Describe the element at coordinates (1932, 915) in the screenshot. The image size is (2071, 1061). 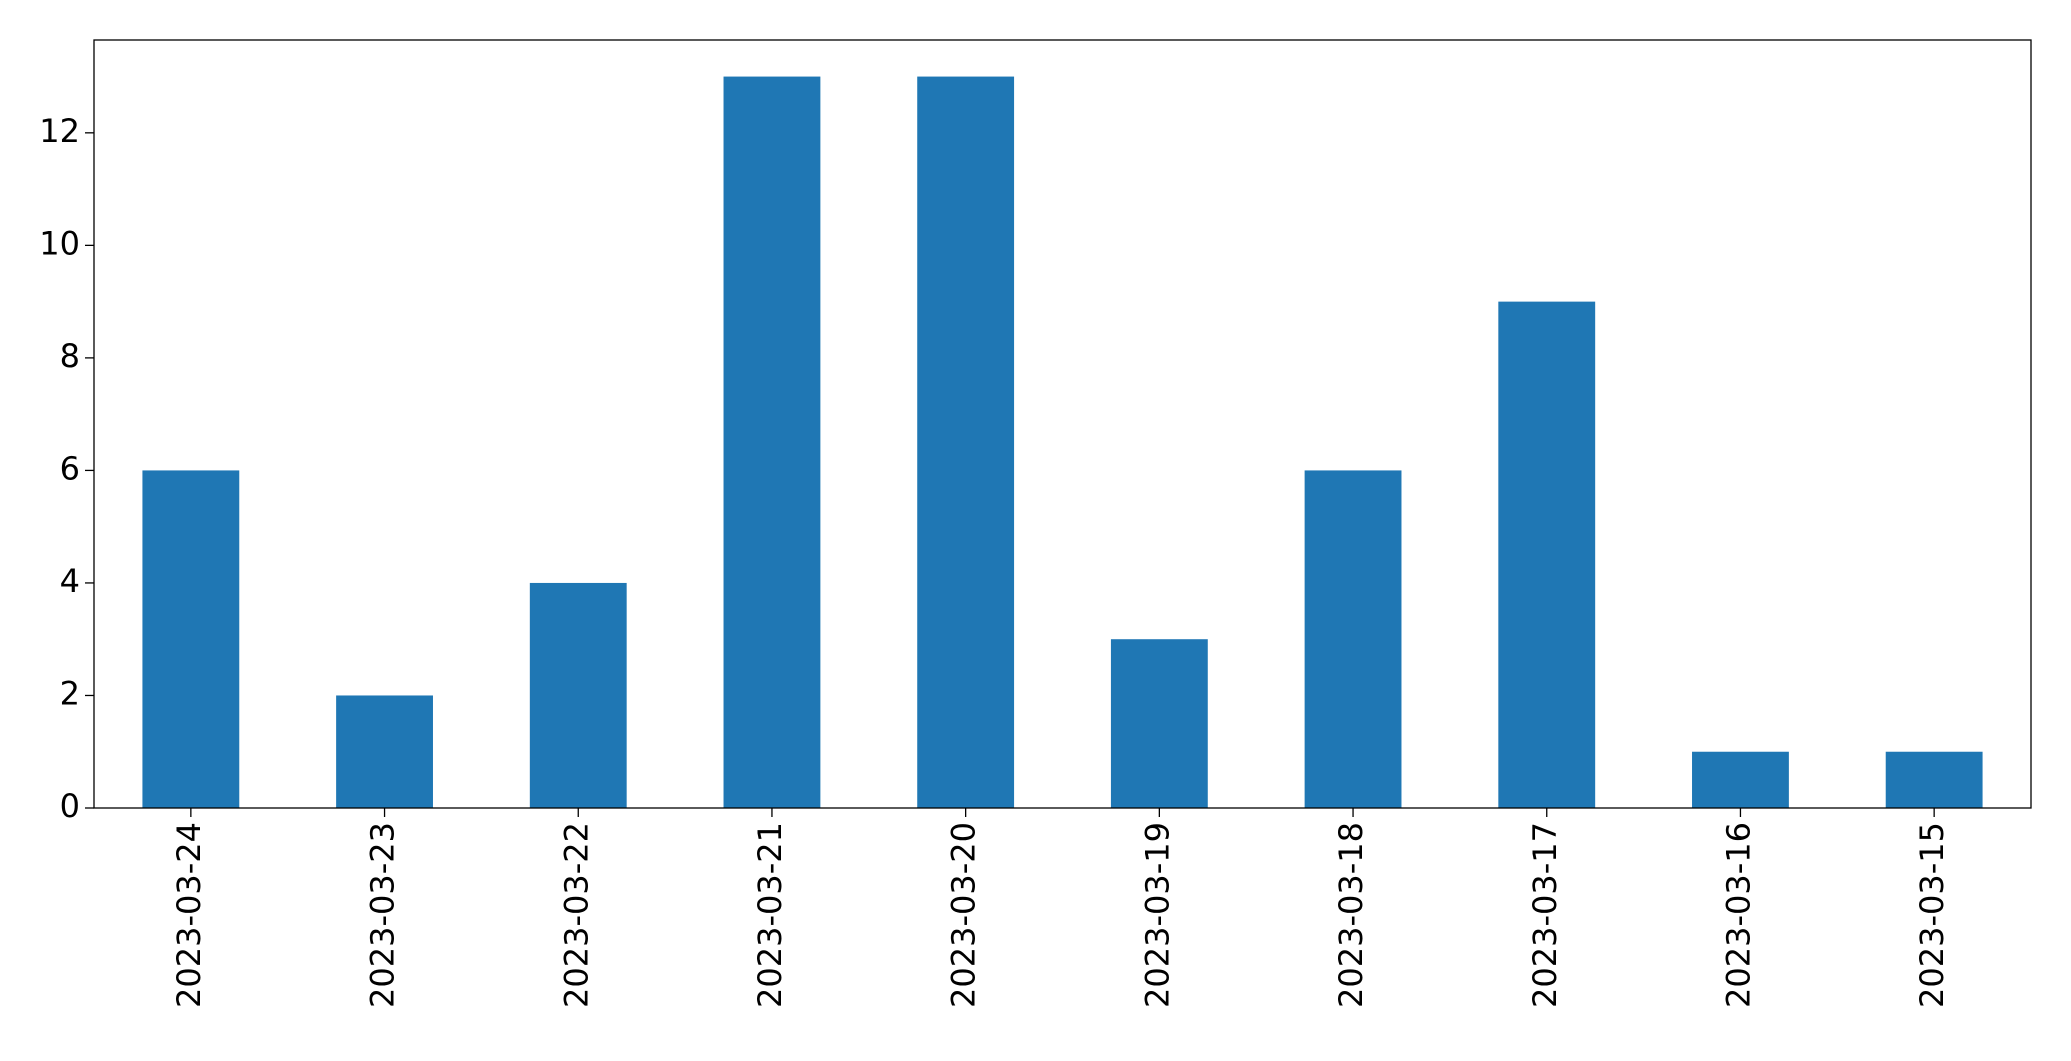
I see `x-tick-label: 2023-03-15` at that location.